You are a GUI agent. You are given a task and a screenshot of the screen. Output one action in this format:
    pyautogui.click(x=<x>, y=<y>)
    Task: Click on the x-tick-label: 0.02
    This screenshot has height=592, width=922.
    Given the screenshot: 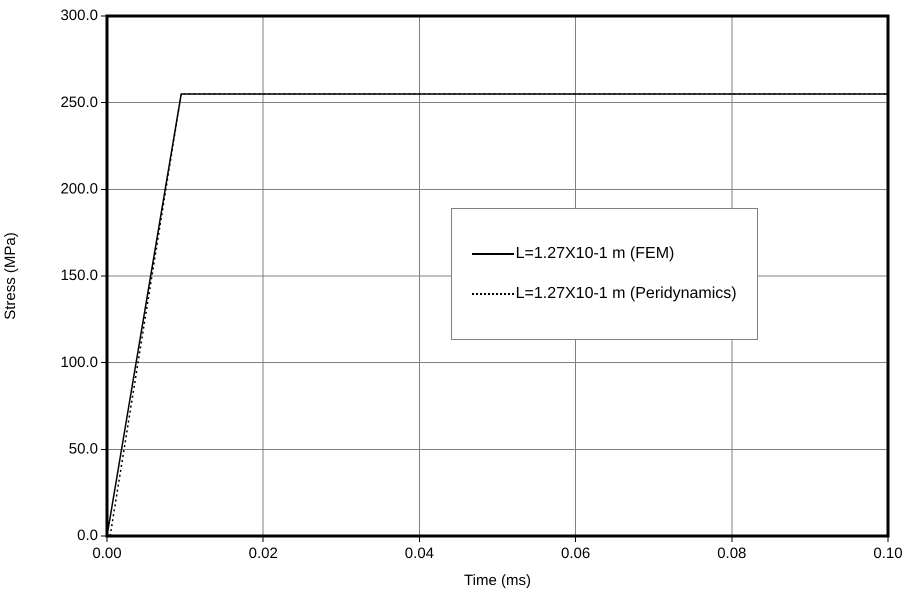 What is the action you would take?
    pyautogui.click(x=263, y=553)
    